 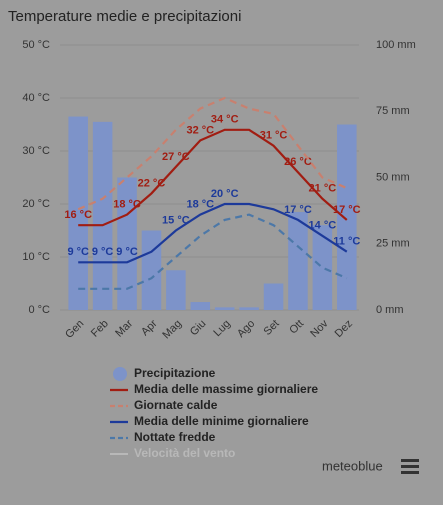 I want to click on data-label: 27 °C, so click(x=176, y=157).